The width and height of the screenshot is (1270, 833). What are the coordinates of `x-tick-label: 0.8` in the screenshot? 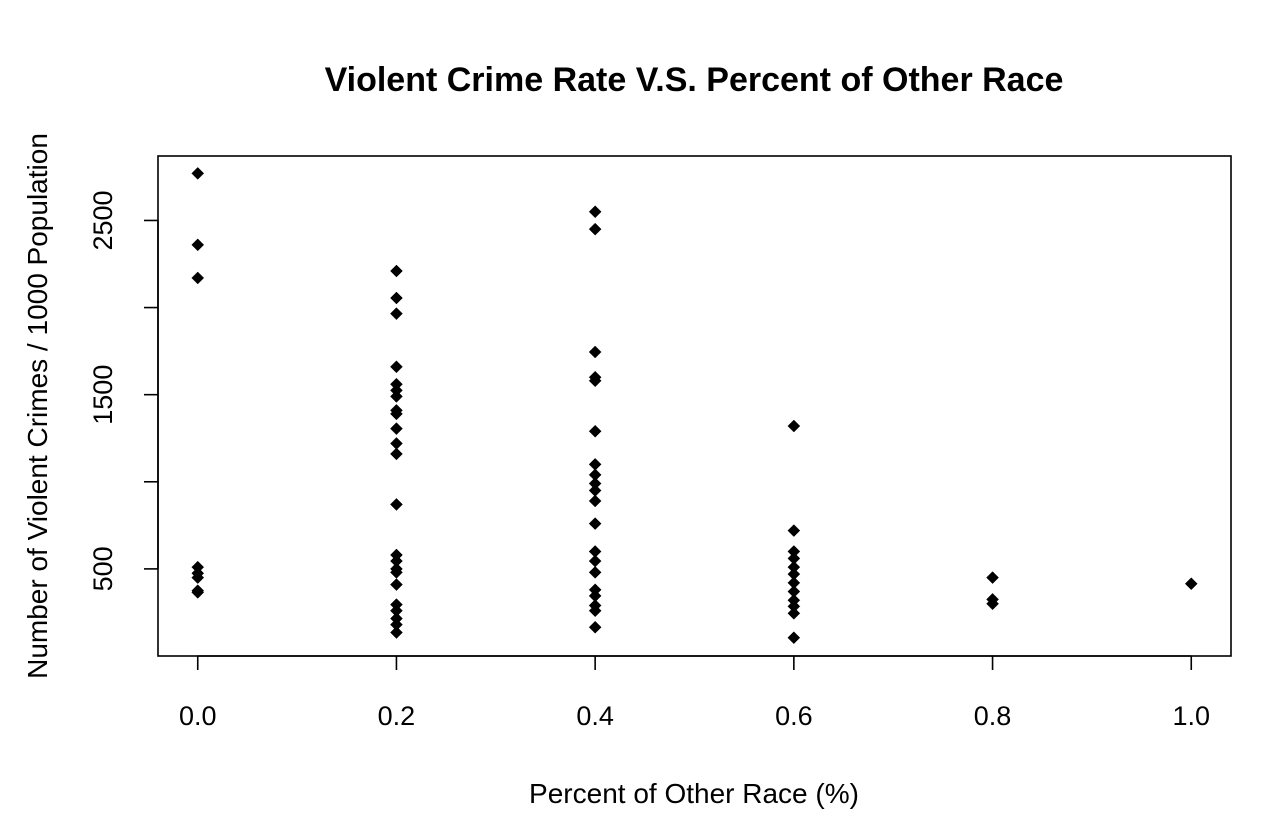 It's located at (993, 716).